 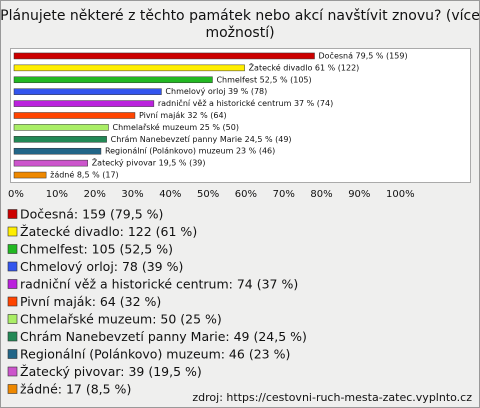 I want to click on legend-label: Regionální (Polánkovo) muzeum: 46 (23 %), so click(x=155, y=354).